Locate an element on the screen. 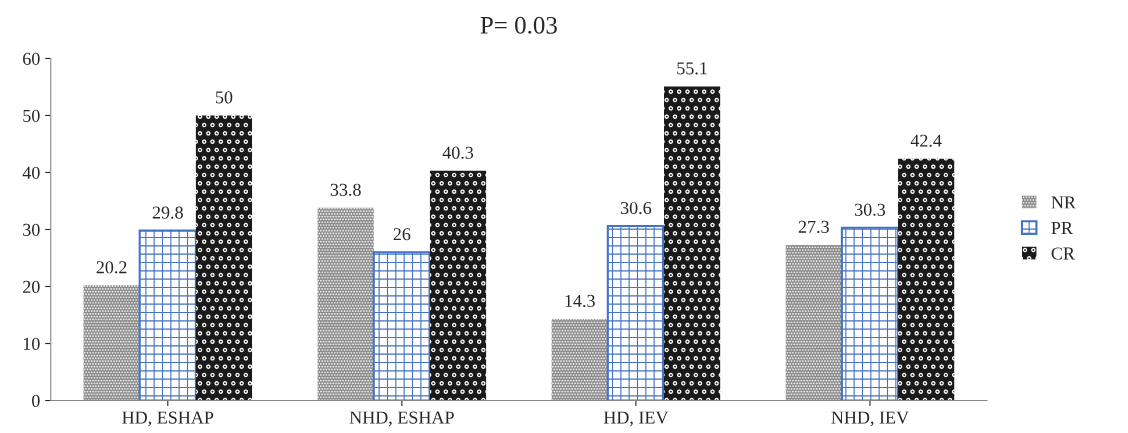 This screenshot has width=1128, height=433. legend-label: PR is located at coordinates (1062, 228).